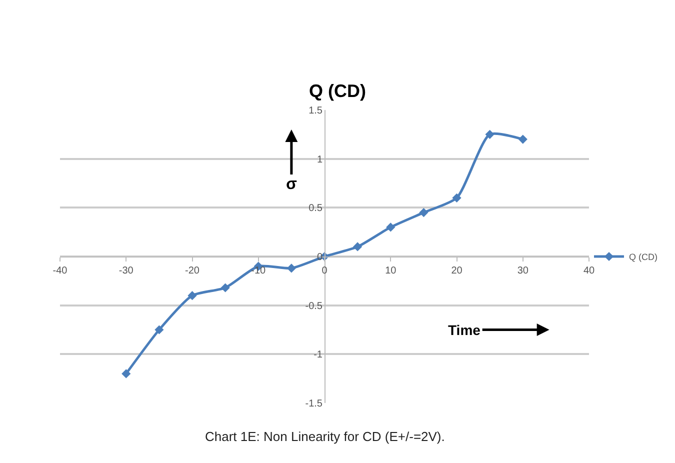  What do you see at coordinates (291, 184) in the screenshot?
I see `y-axis-title: σ` at bounding box center [291, 184].